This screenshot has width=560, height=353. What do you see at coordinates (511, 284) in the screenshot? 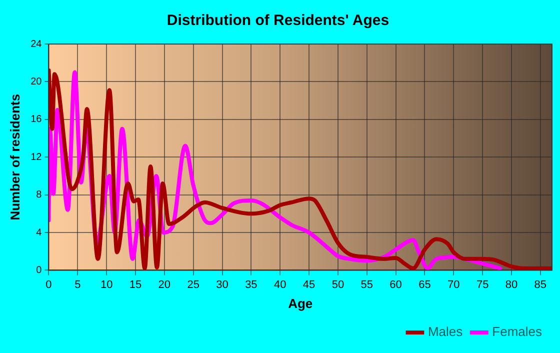
I see `x-tick-label: 80` at bounding box center [511, 284].